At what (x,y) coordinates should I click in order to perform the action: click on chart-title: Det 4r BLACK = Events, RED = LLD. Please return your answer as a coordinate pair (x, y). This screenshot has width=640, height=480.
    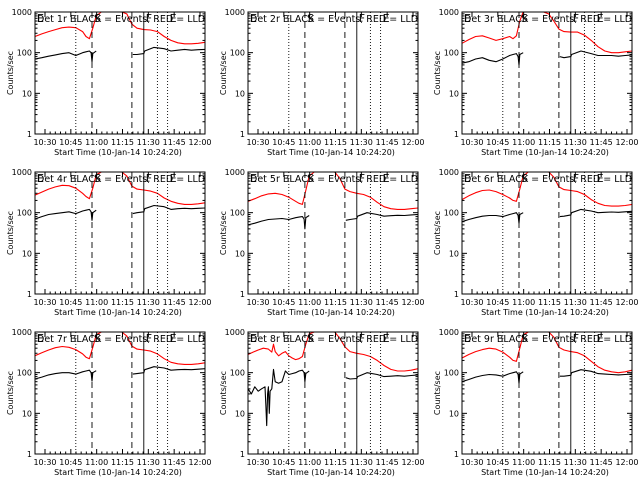
    Looking at the image, I should click on (121, 179).